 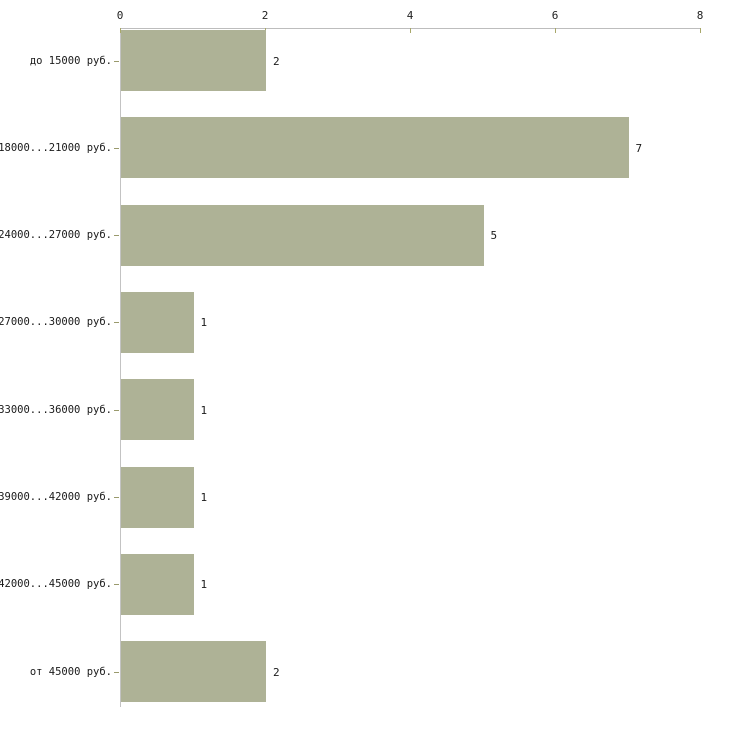 What do you see at coordinates (70, 671) in the screenshot?
I see `category-label: от 45000 руб.` at bounding box center [70, 671].